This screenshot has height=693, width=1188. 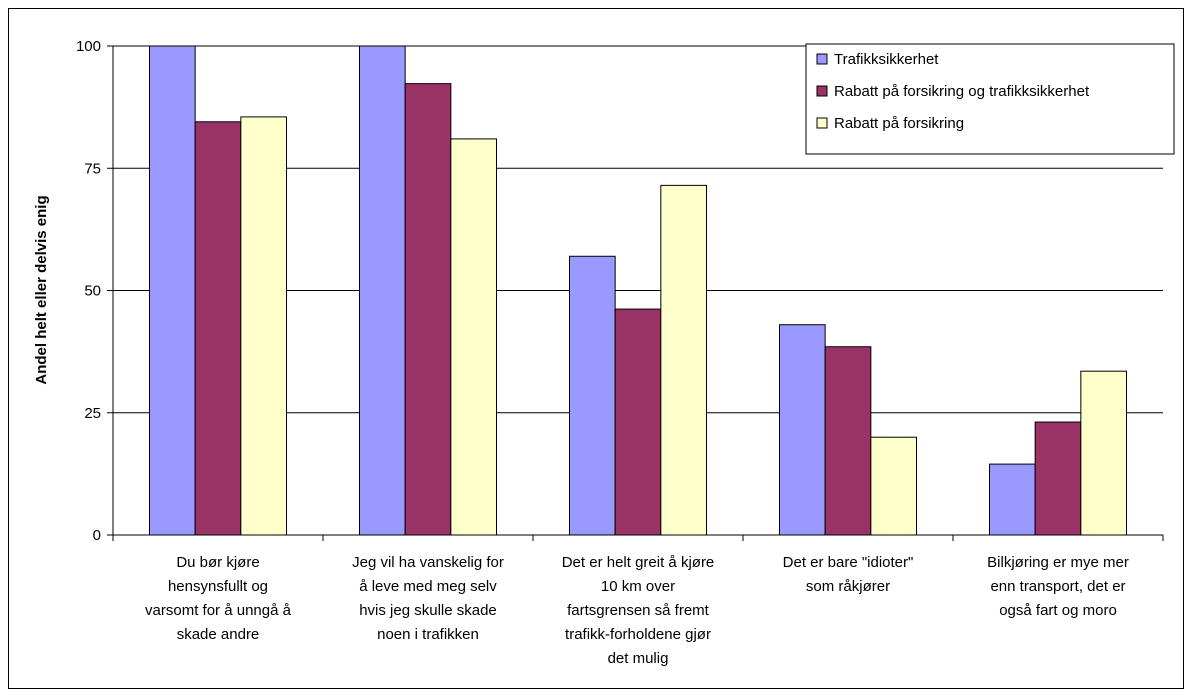 What do you see at coordinates (92, 413) in the screenshot?
I see `y-tick-label: 25` at bounding box center [92, 413].